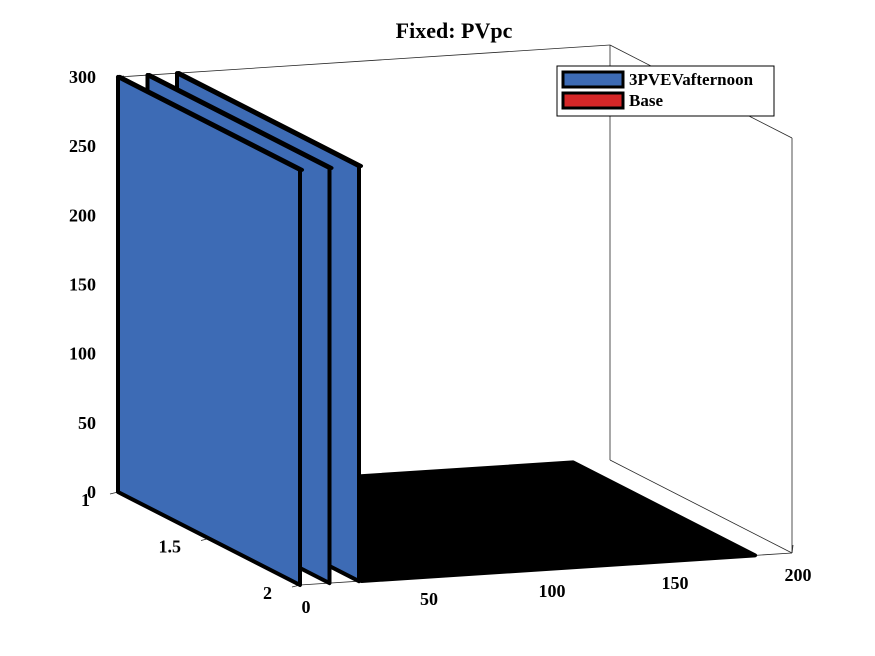 The height and width of the screenshot is (656, 875). I want to click on z-tick-label: 150, so click(82, 285).